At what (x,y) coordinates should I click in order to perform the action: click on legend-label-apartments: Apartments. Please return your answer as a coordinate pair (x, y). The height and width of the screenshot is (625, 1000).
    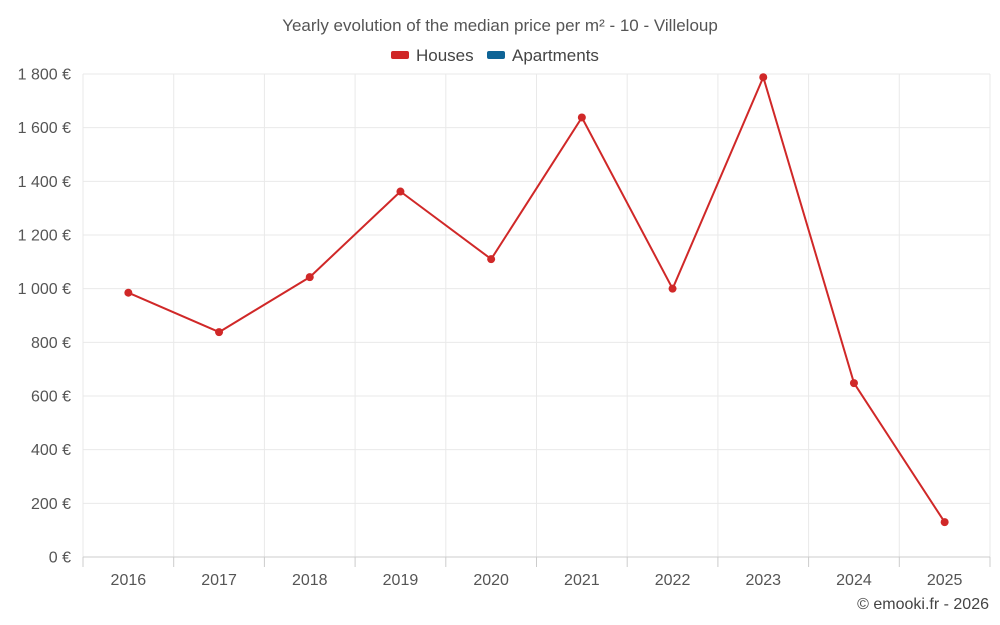
    Looking at the image, I should click on (555, 55).